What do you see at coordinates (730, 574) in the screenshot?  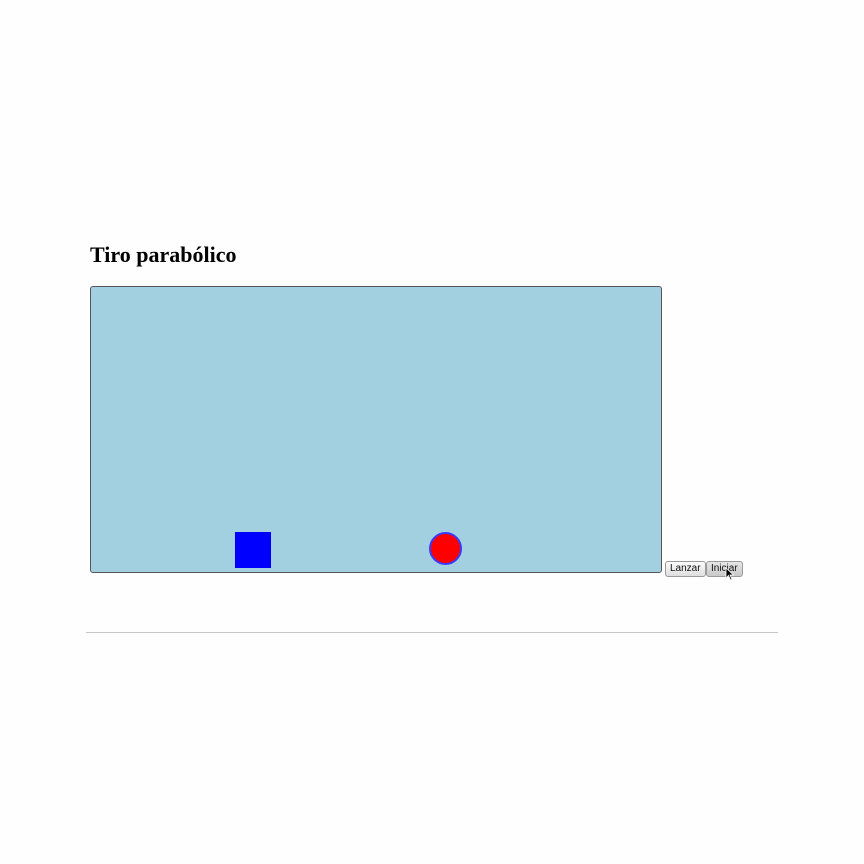 I see `arrow-cursor-icon` at bounding box center [730, 574].